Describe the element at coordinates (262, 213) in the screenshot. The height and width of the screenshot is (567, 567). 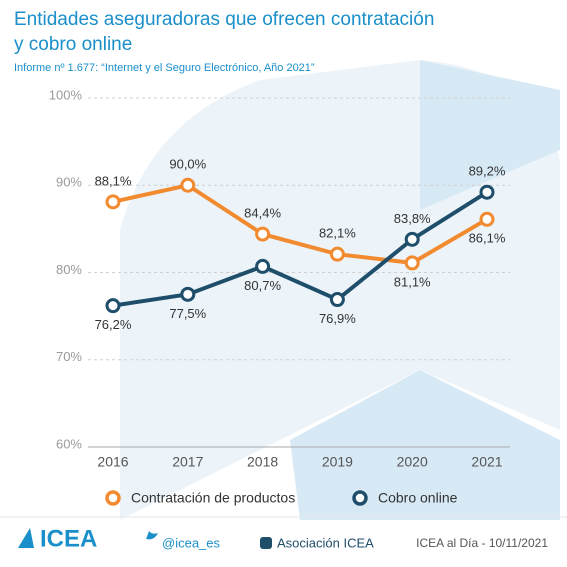
I see `value-label: 84,4%` at that location.